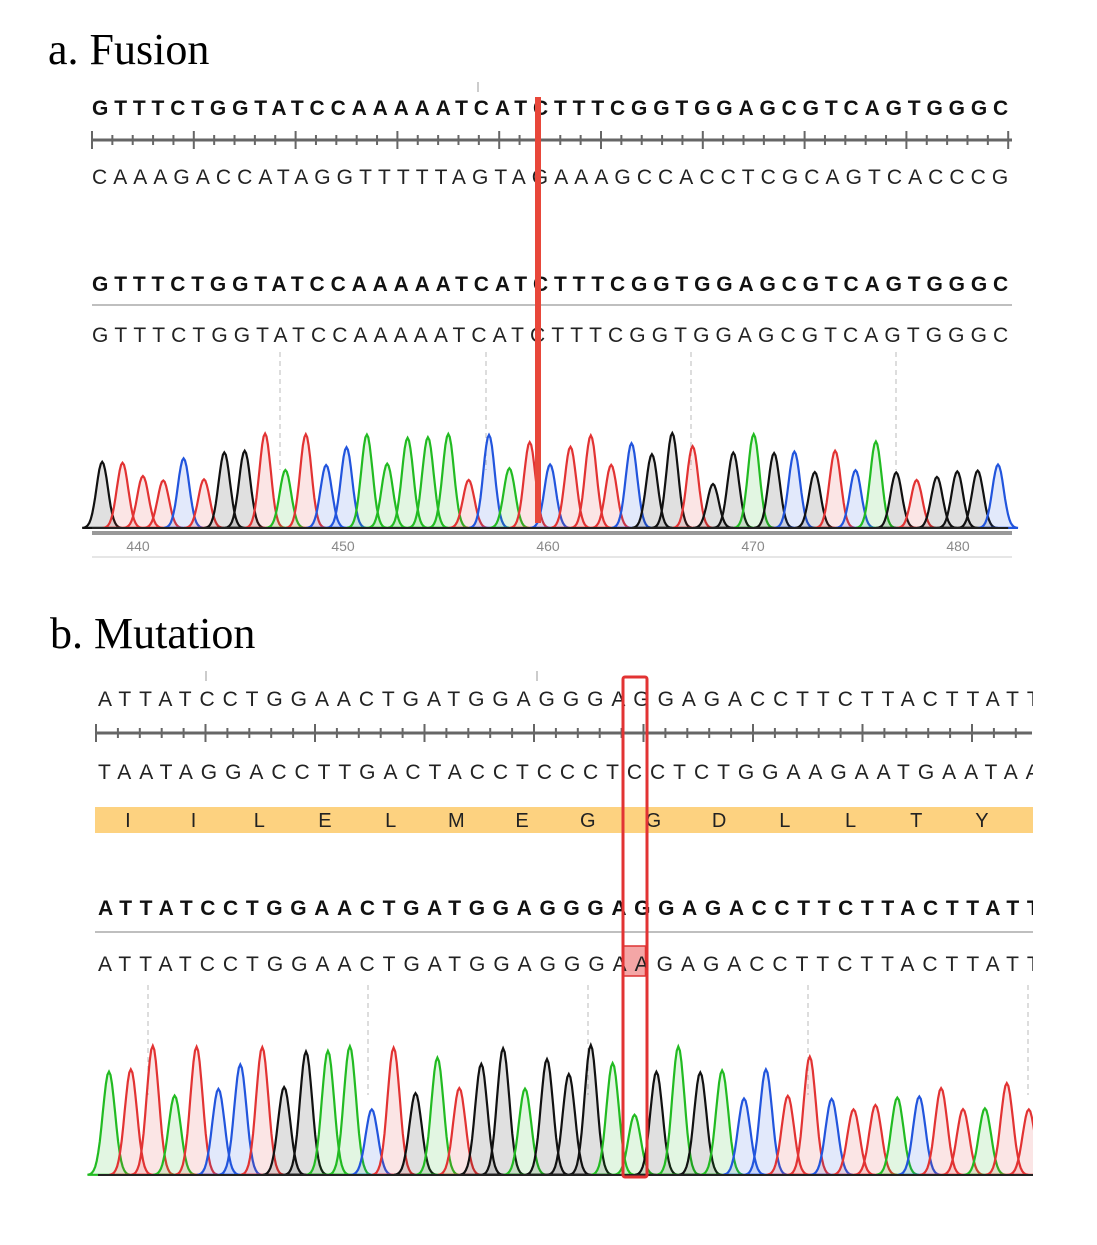 Image resolution: width=1097 pixels, height=1245 pixels. I want to click on position-label: 480, so click(958, 546).